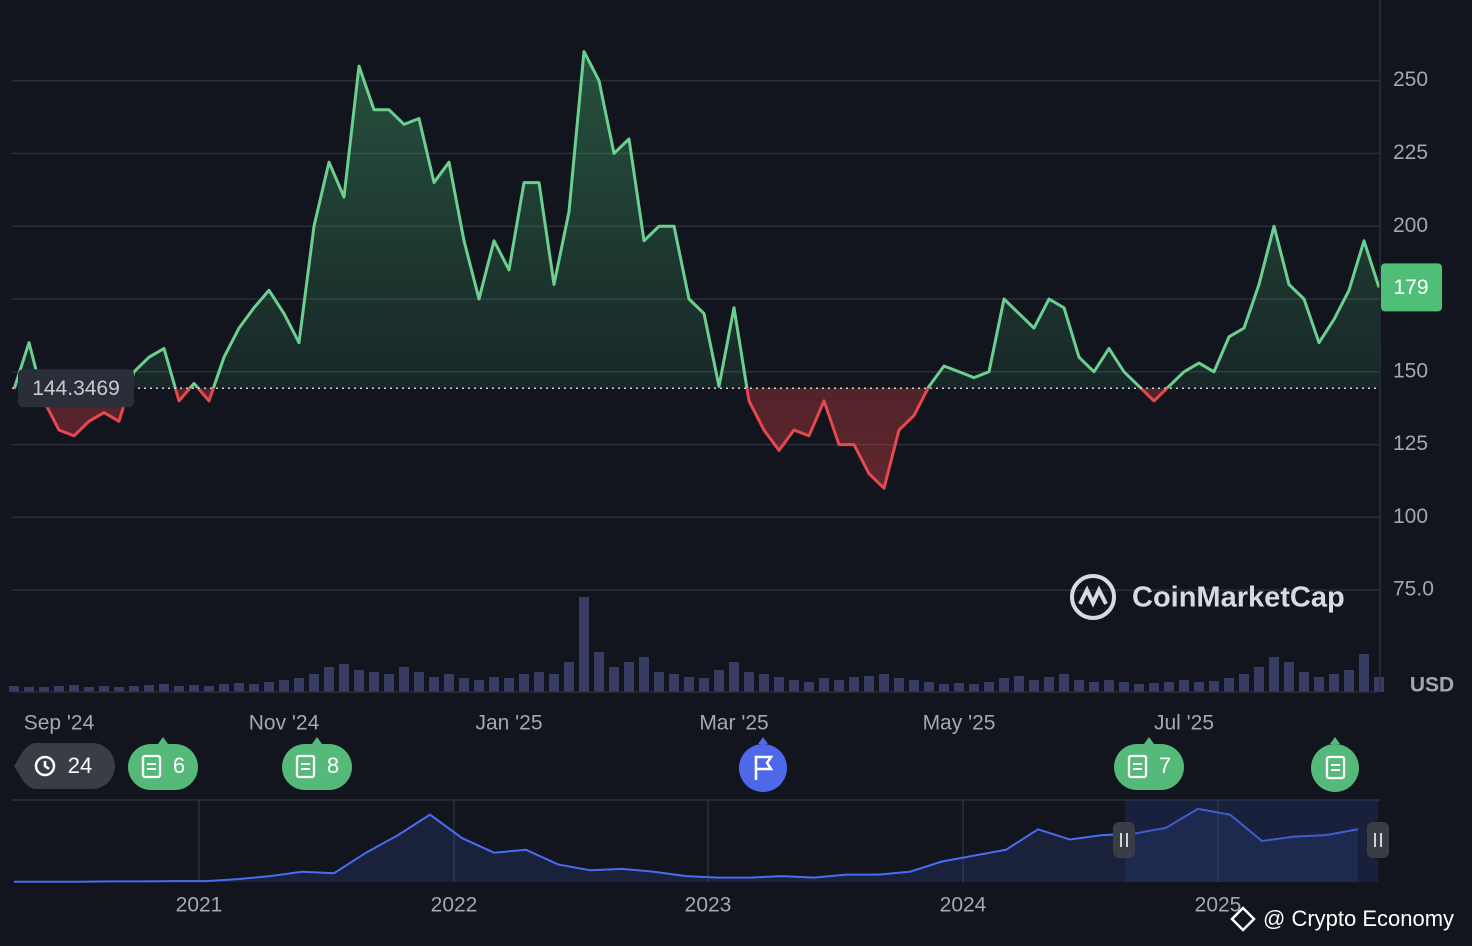 This screenshot has height=946, width=1472. I want to click on credit: @ Crypto Economy, so click(1342, 919).